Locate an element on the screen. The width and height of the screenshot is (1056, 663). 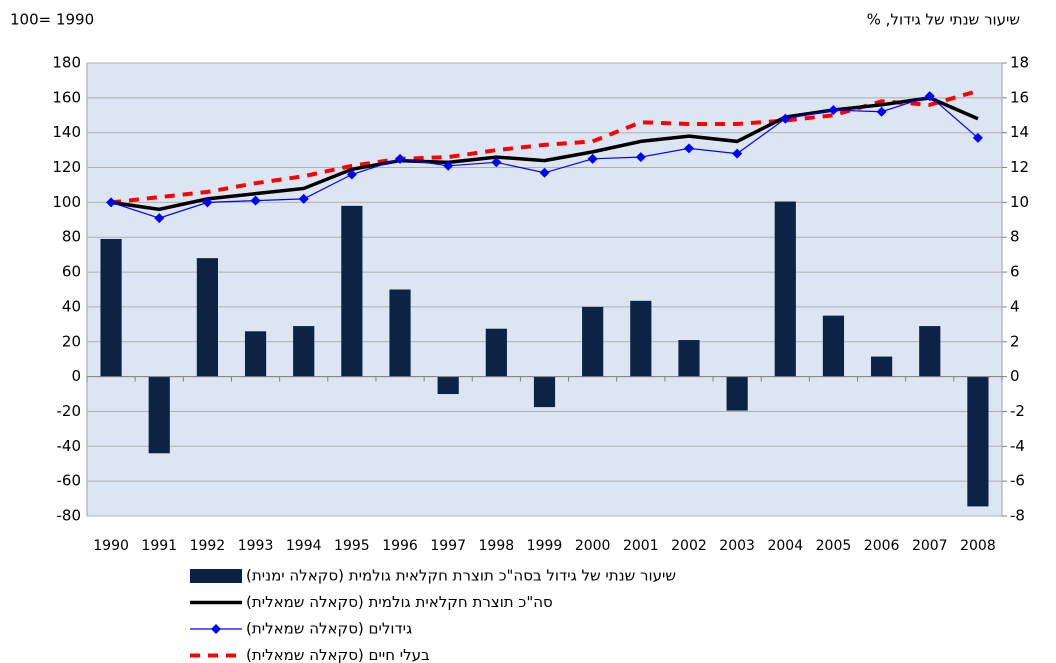
legend-label: בעלי חיים (סקאלה שמאלית) is located at coordinates (338, 654).